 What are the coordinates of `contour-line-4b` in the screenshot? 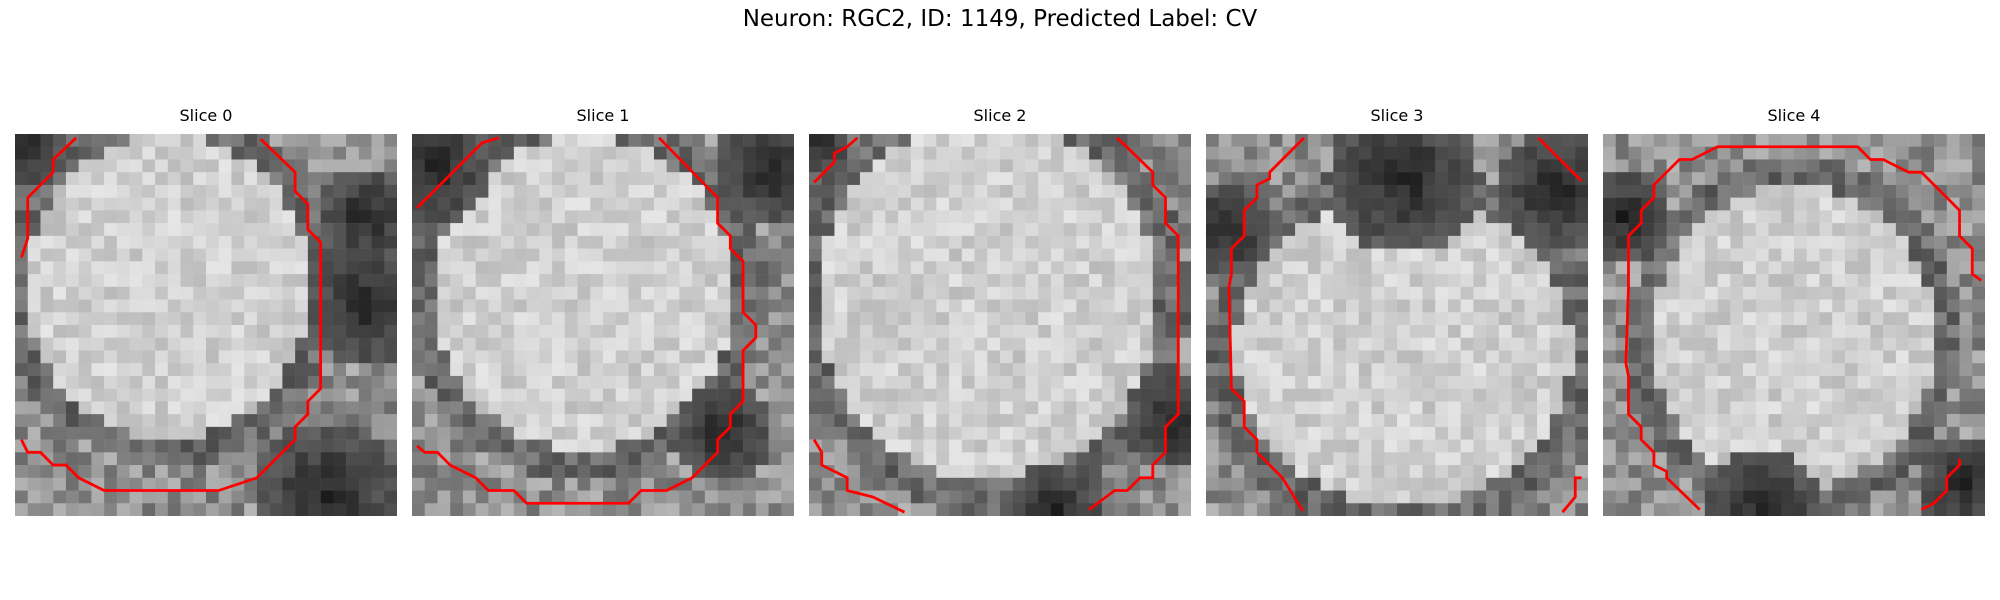 It's located at (1940, 484).